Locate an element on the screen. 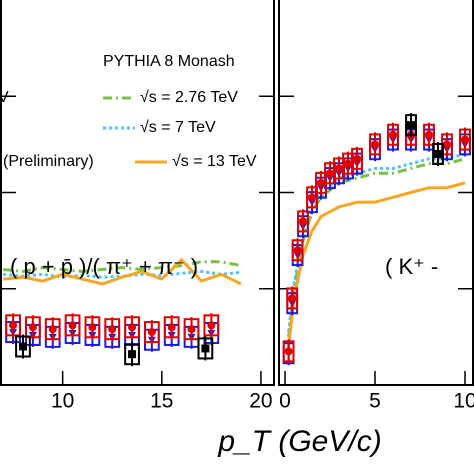 This screenshot has width=474, height=474. x-tick-label: 0 is located at coordinates (285, 401).